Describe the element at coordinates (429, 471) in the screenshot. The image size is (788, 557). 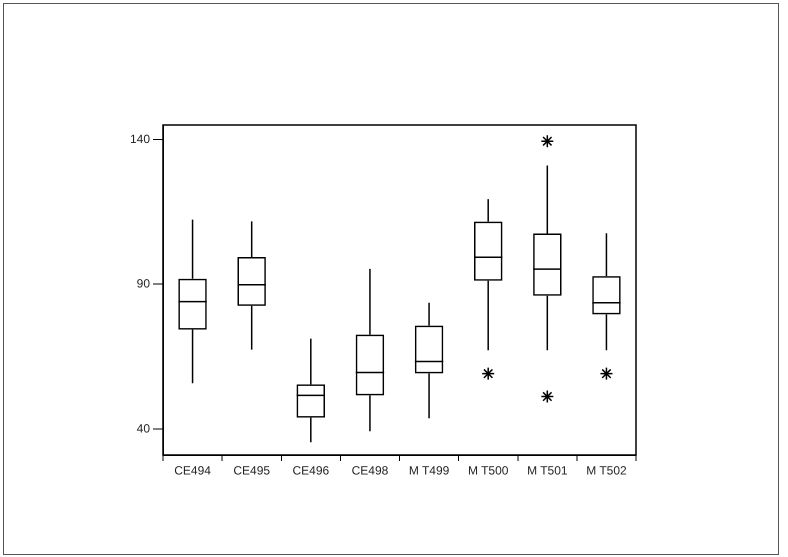
I see `x-tick-label: M T499` at that location.